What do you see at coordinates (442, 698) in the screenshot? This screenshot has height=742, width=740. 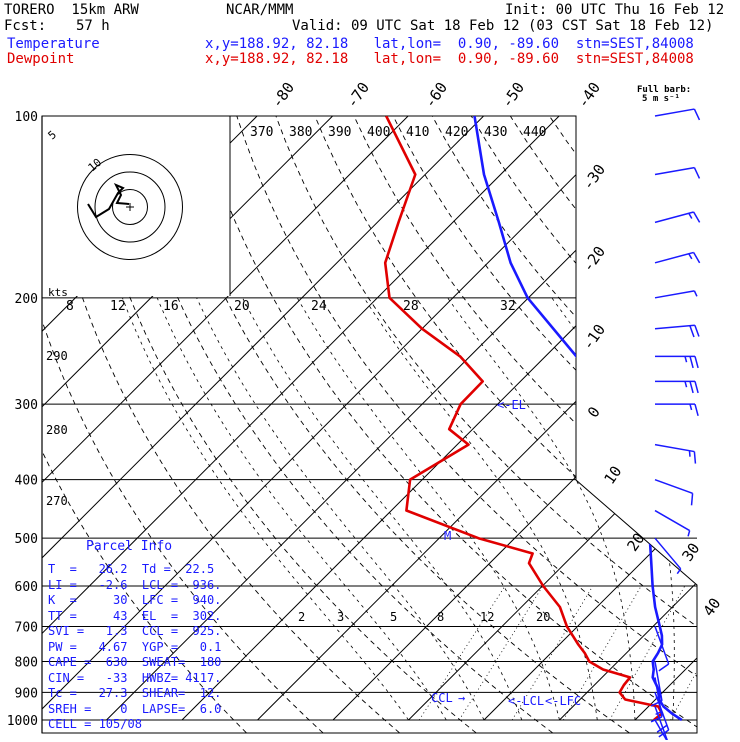 I see `ccl-label: CCL` at bounding box center [442, 698].